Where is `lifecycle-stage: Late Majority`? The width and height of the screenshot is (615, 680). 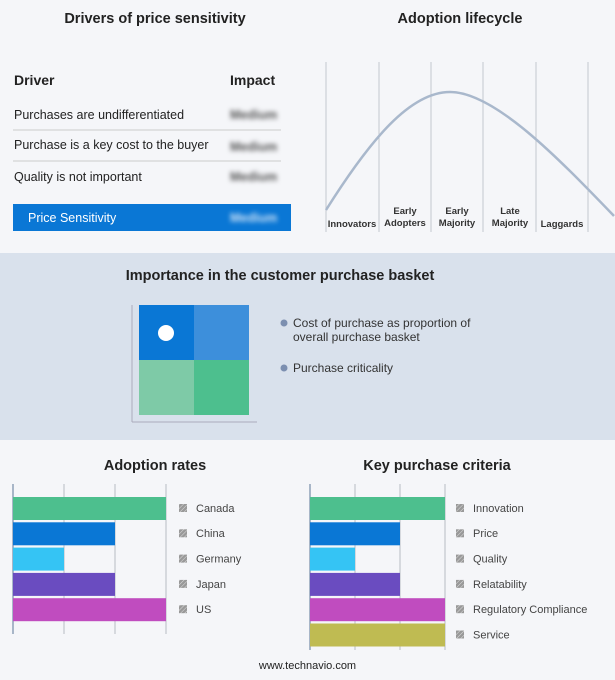
lifecycle-stage: Late Majority is located at coordinates (510, 217).